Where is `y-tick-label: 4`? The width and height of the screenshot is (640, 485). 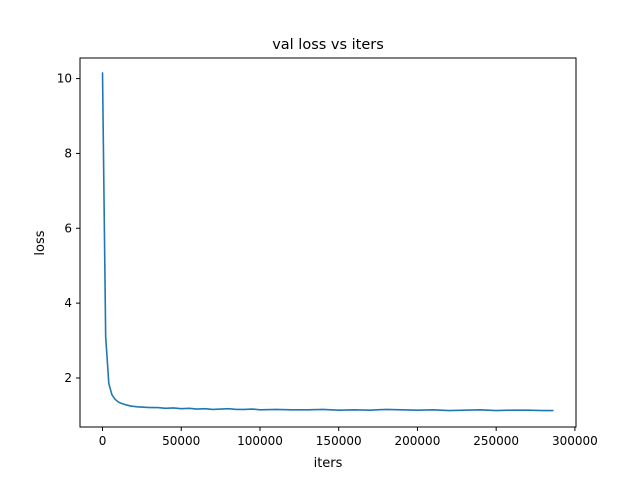 y-tick-label: 4 is located at coordinates (68, 303).